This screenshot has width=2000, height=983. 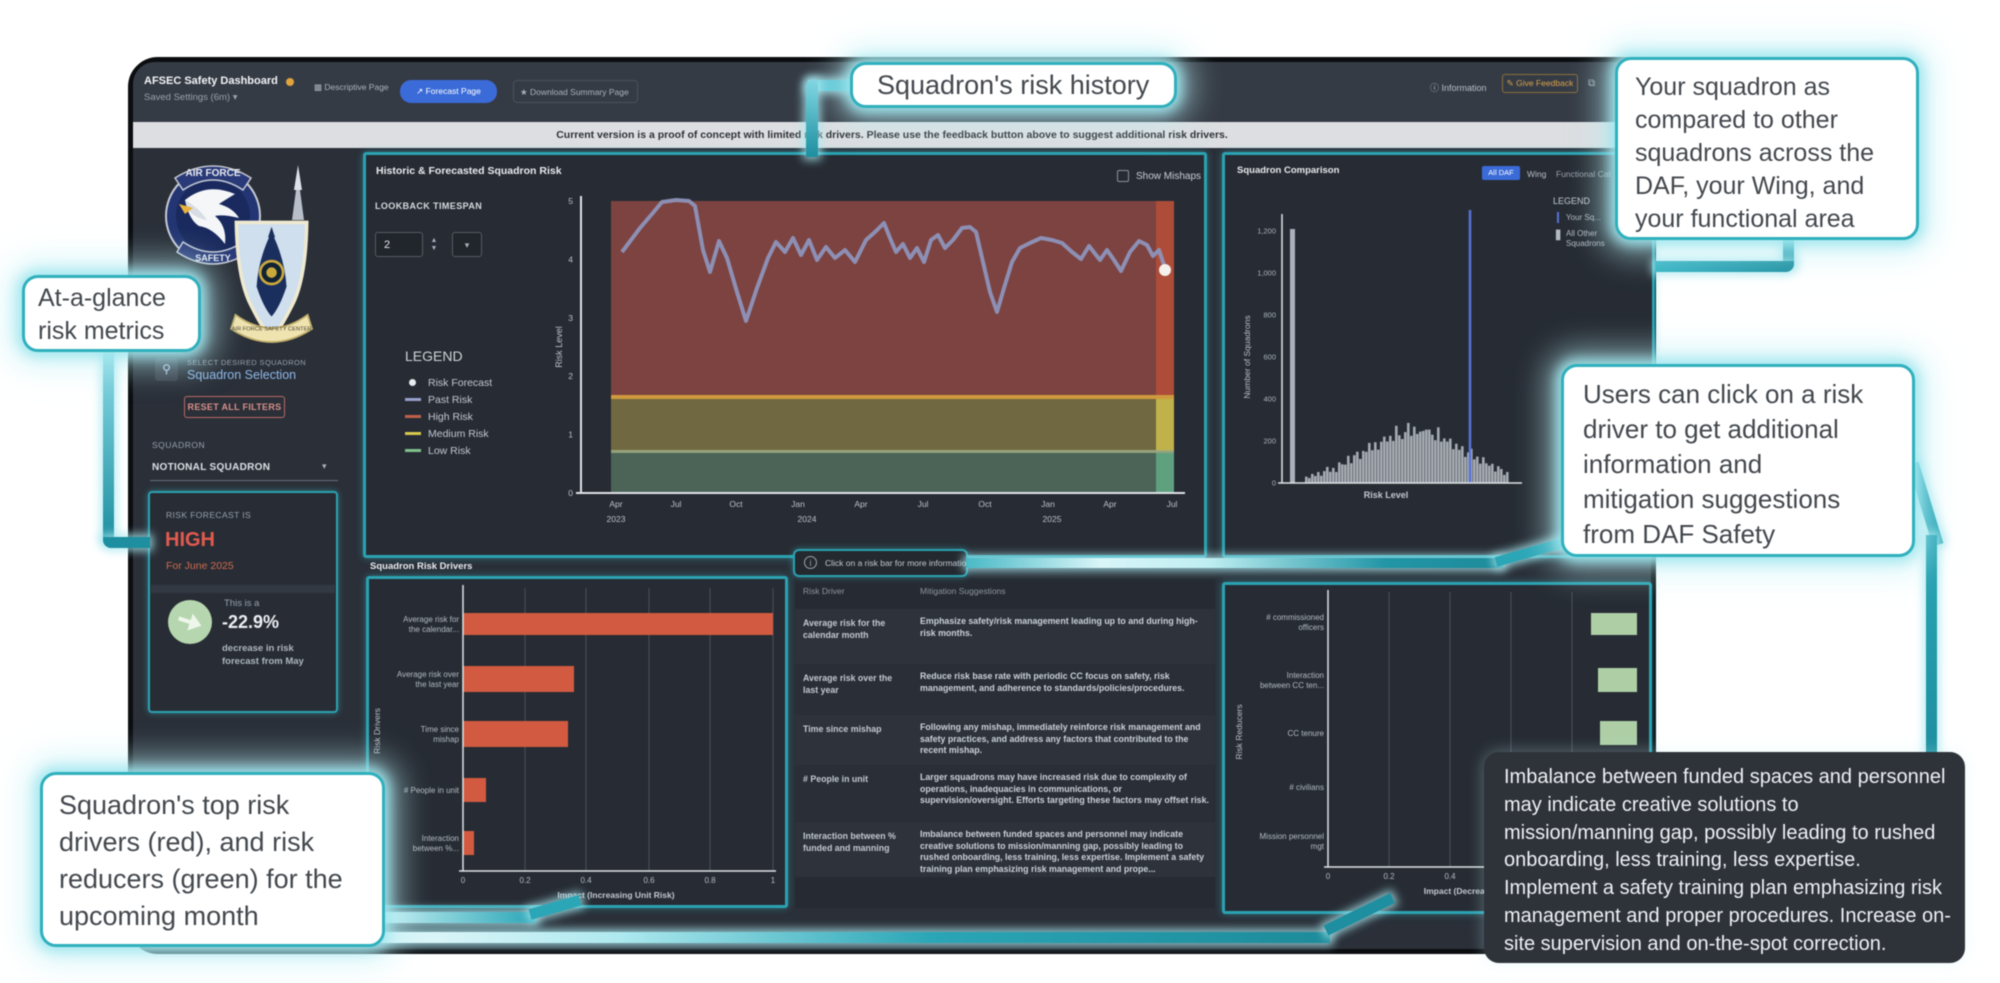 What do you see at coordinates (1269, 315) in the screenshot?
I see `svg-text: 800` at bounding box center [1269, 315].